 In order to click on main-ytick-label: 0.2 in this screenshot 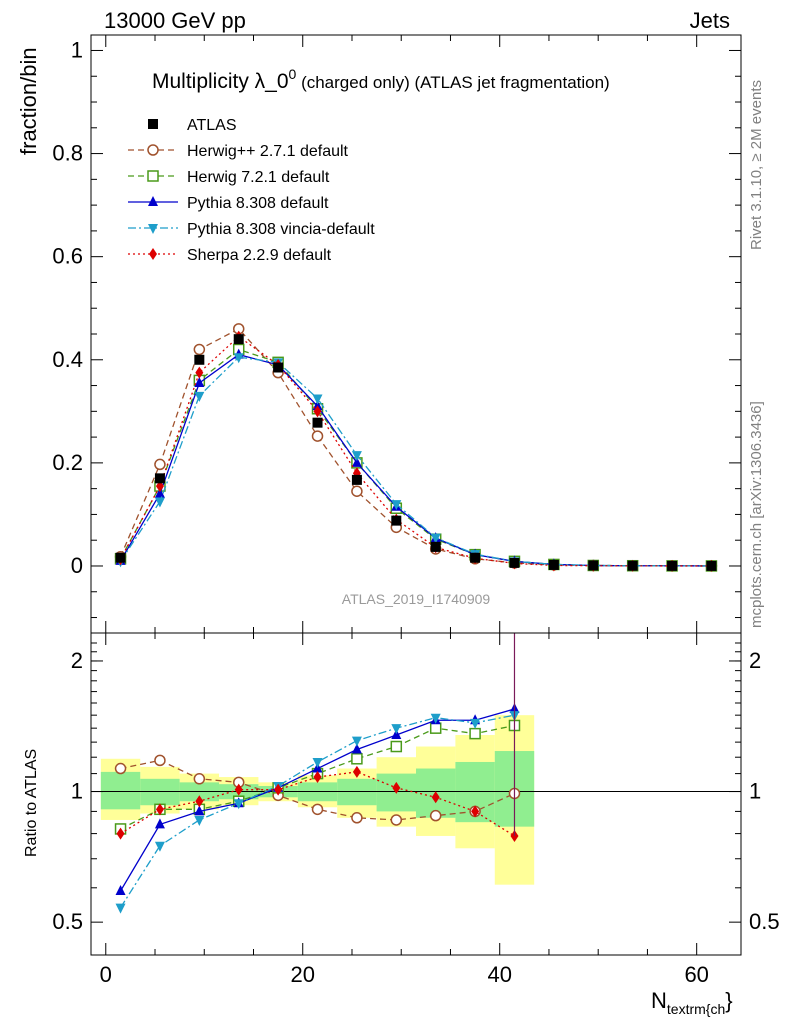, I will do `click(67, 462)`.